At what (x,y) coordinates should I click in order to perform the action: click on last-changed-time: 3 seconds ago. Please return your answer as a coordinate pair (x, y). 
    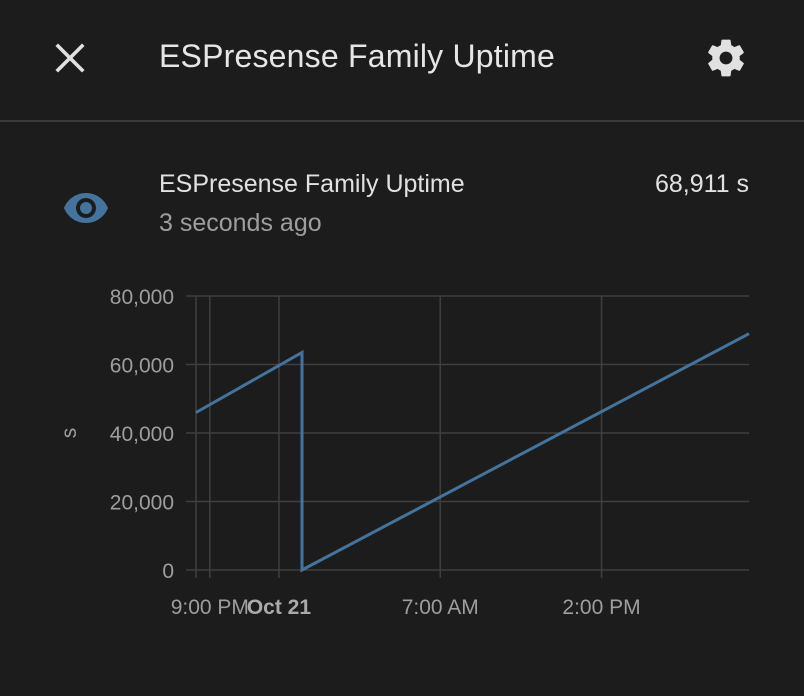
    Looking at the image, I should click on (240, 223).